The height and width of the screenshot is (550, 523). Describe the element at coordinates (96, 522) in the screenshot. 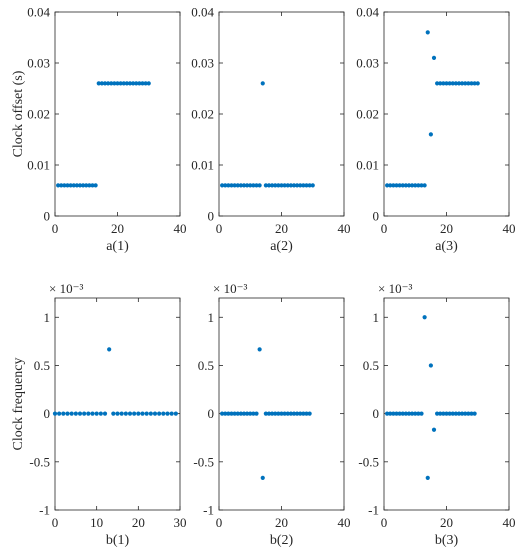

I see `x-tick-label: 10` at that location.